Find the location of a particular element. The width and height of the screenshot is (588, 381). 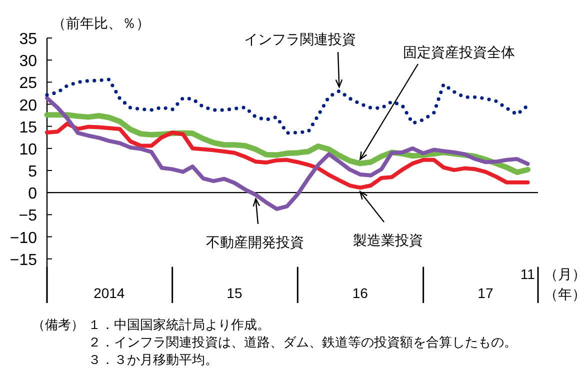

text: インフラ関連投資 is located at coordinates (300, 39).